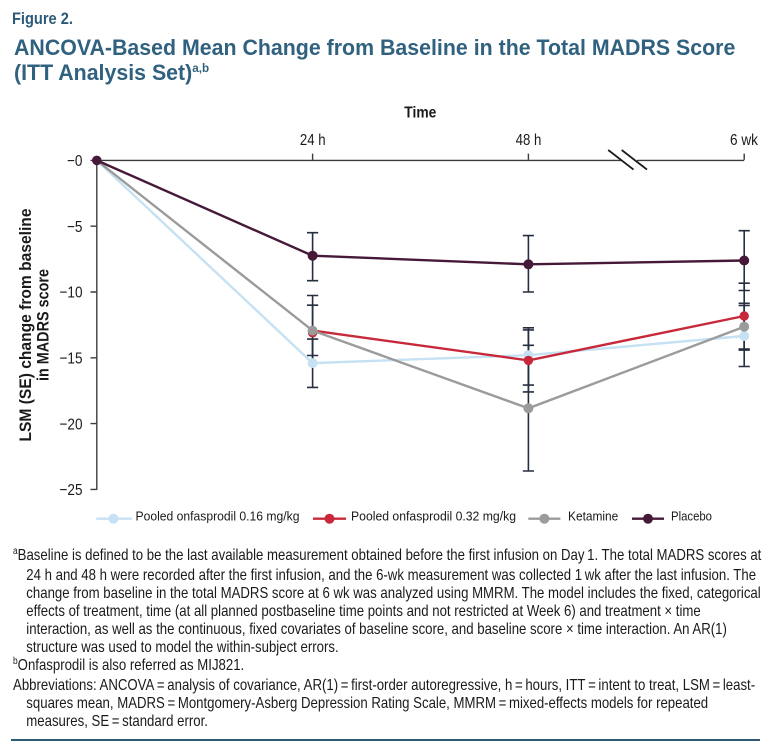 The height and width of the screenshot is (751, 772). What do you see at coordinates (71, 293) in the screenshot?
I see `svg-text: −10` at bounding box center [71, 293].